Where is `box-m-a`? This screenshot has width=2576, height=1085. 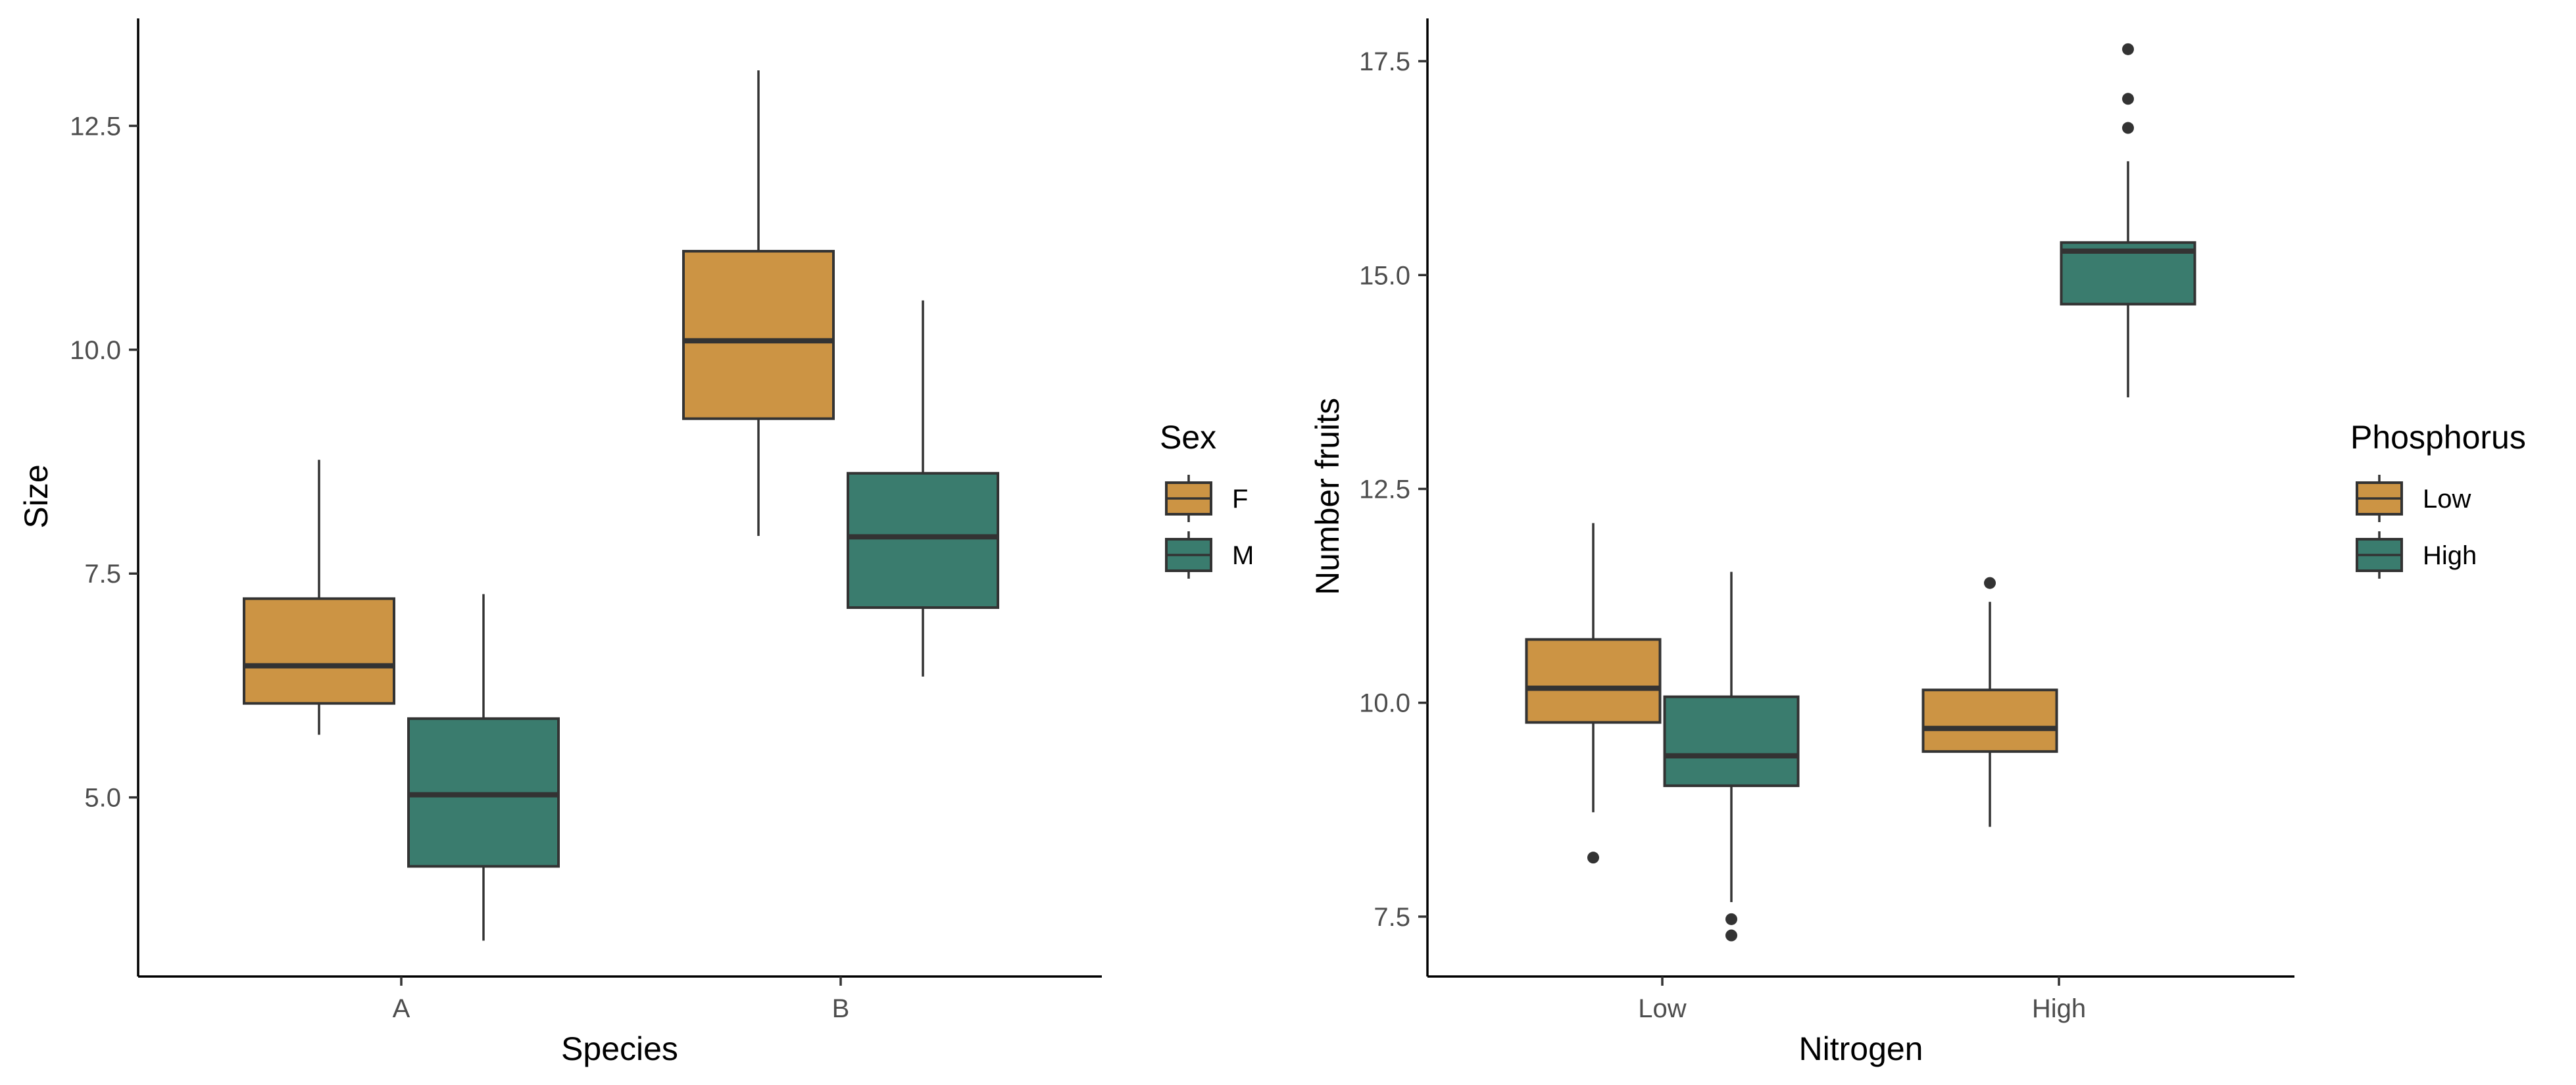
box-m-a is located at coordinates (483, 768).